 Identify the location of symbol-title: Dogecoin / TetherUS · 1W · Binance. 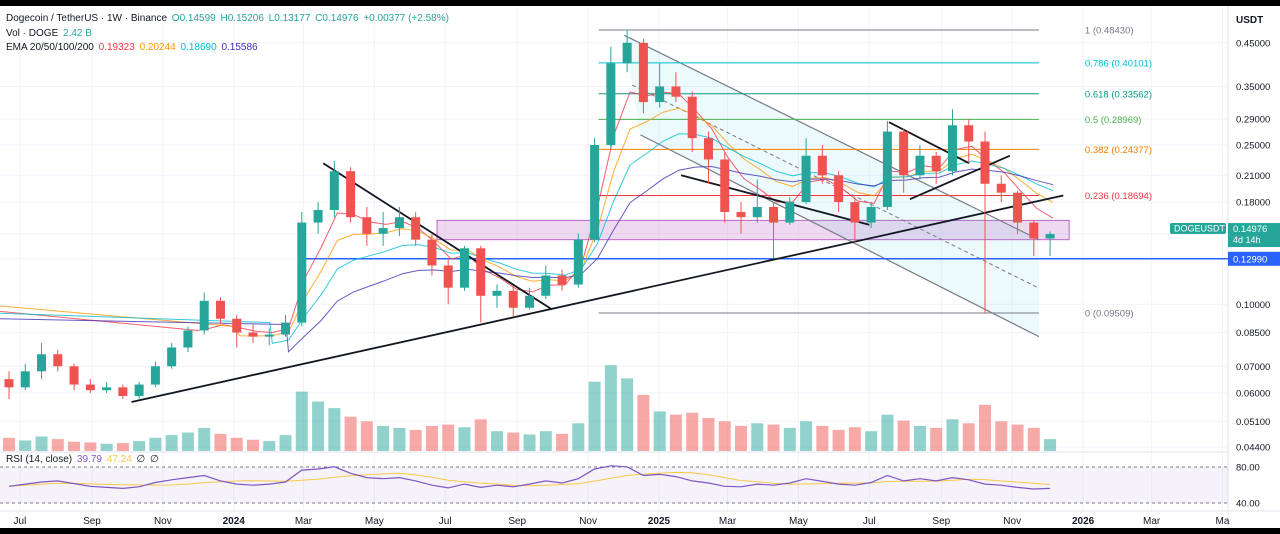
(87, 18).